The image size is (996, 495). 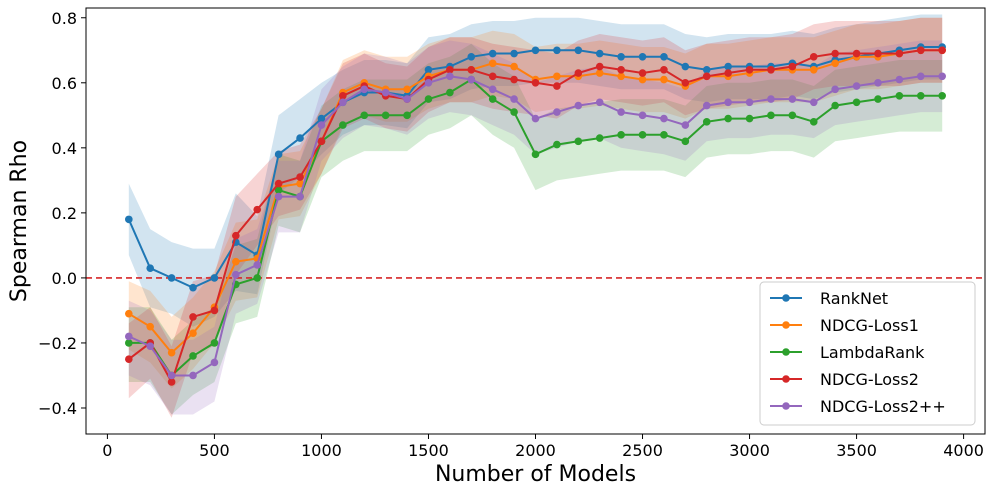 I want to click on legend-label: NDCG-Loss2++, so click(x=883, y=406).